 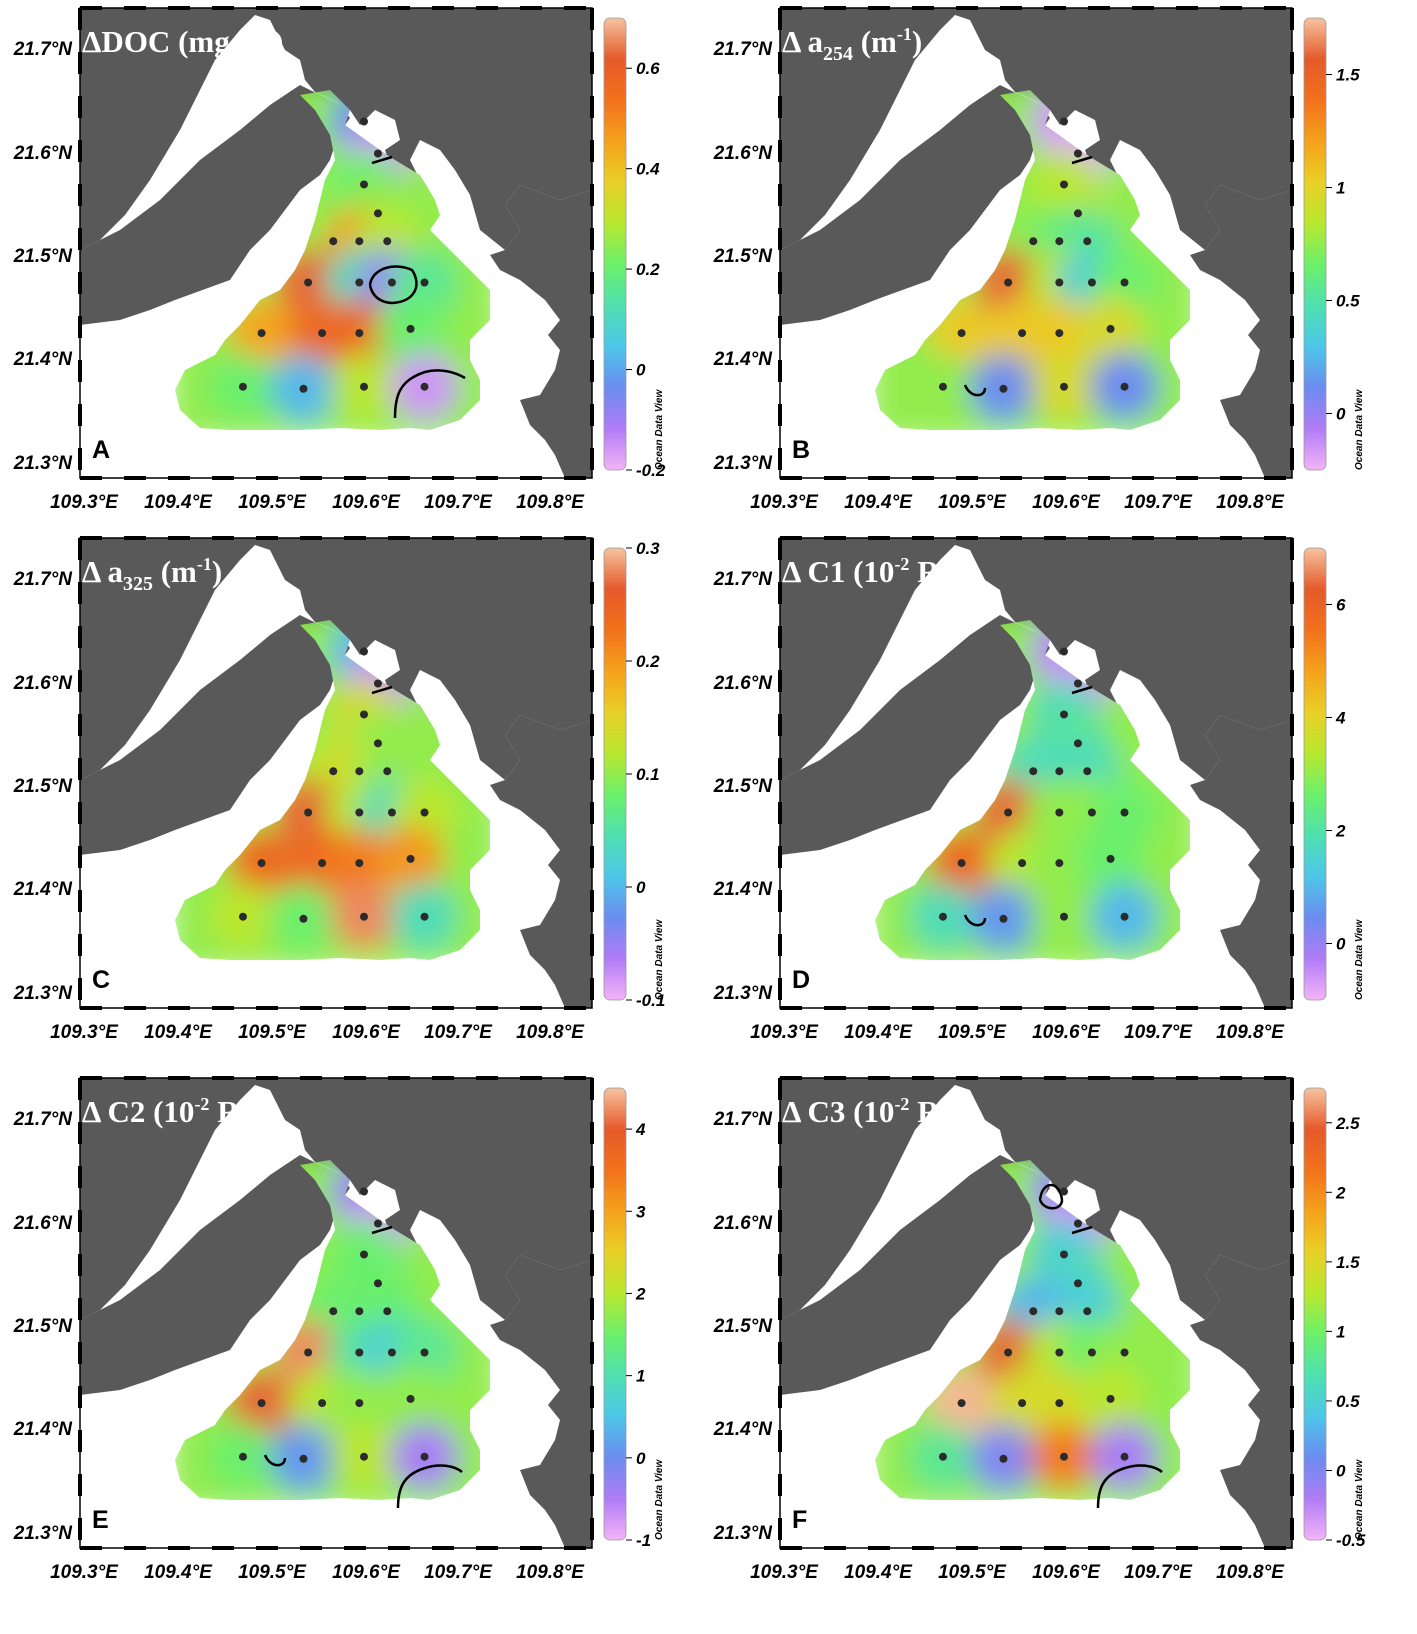 I want to click on colorbar-tick-label: 0.4, so click(x=648, y=169).